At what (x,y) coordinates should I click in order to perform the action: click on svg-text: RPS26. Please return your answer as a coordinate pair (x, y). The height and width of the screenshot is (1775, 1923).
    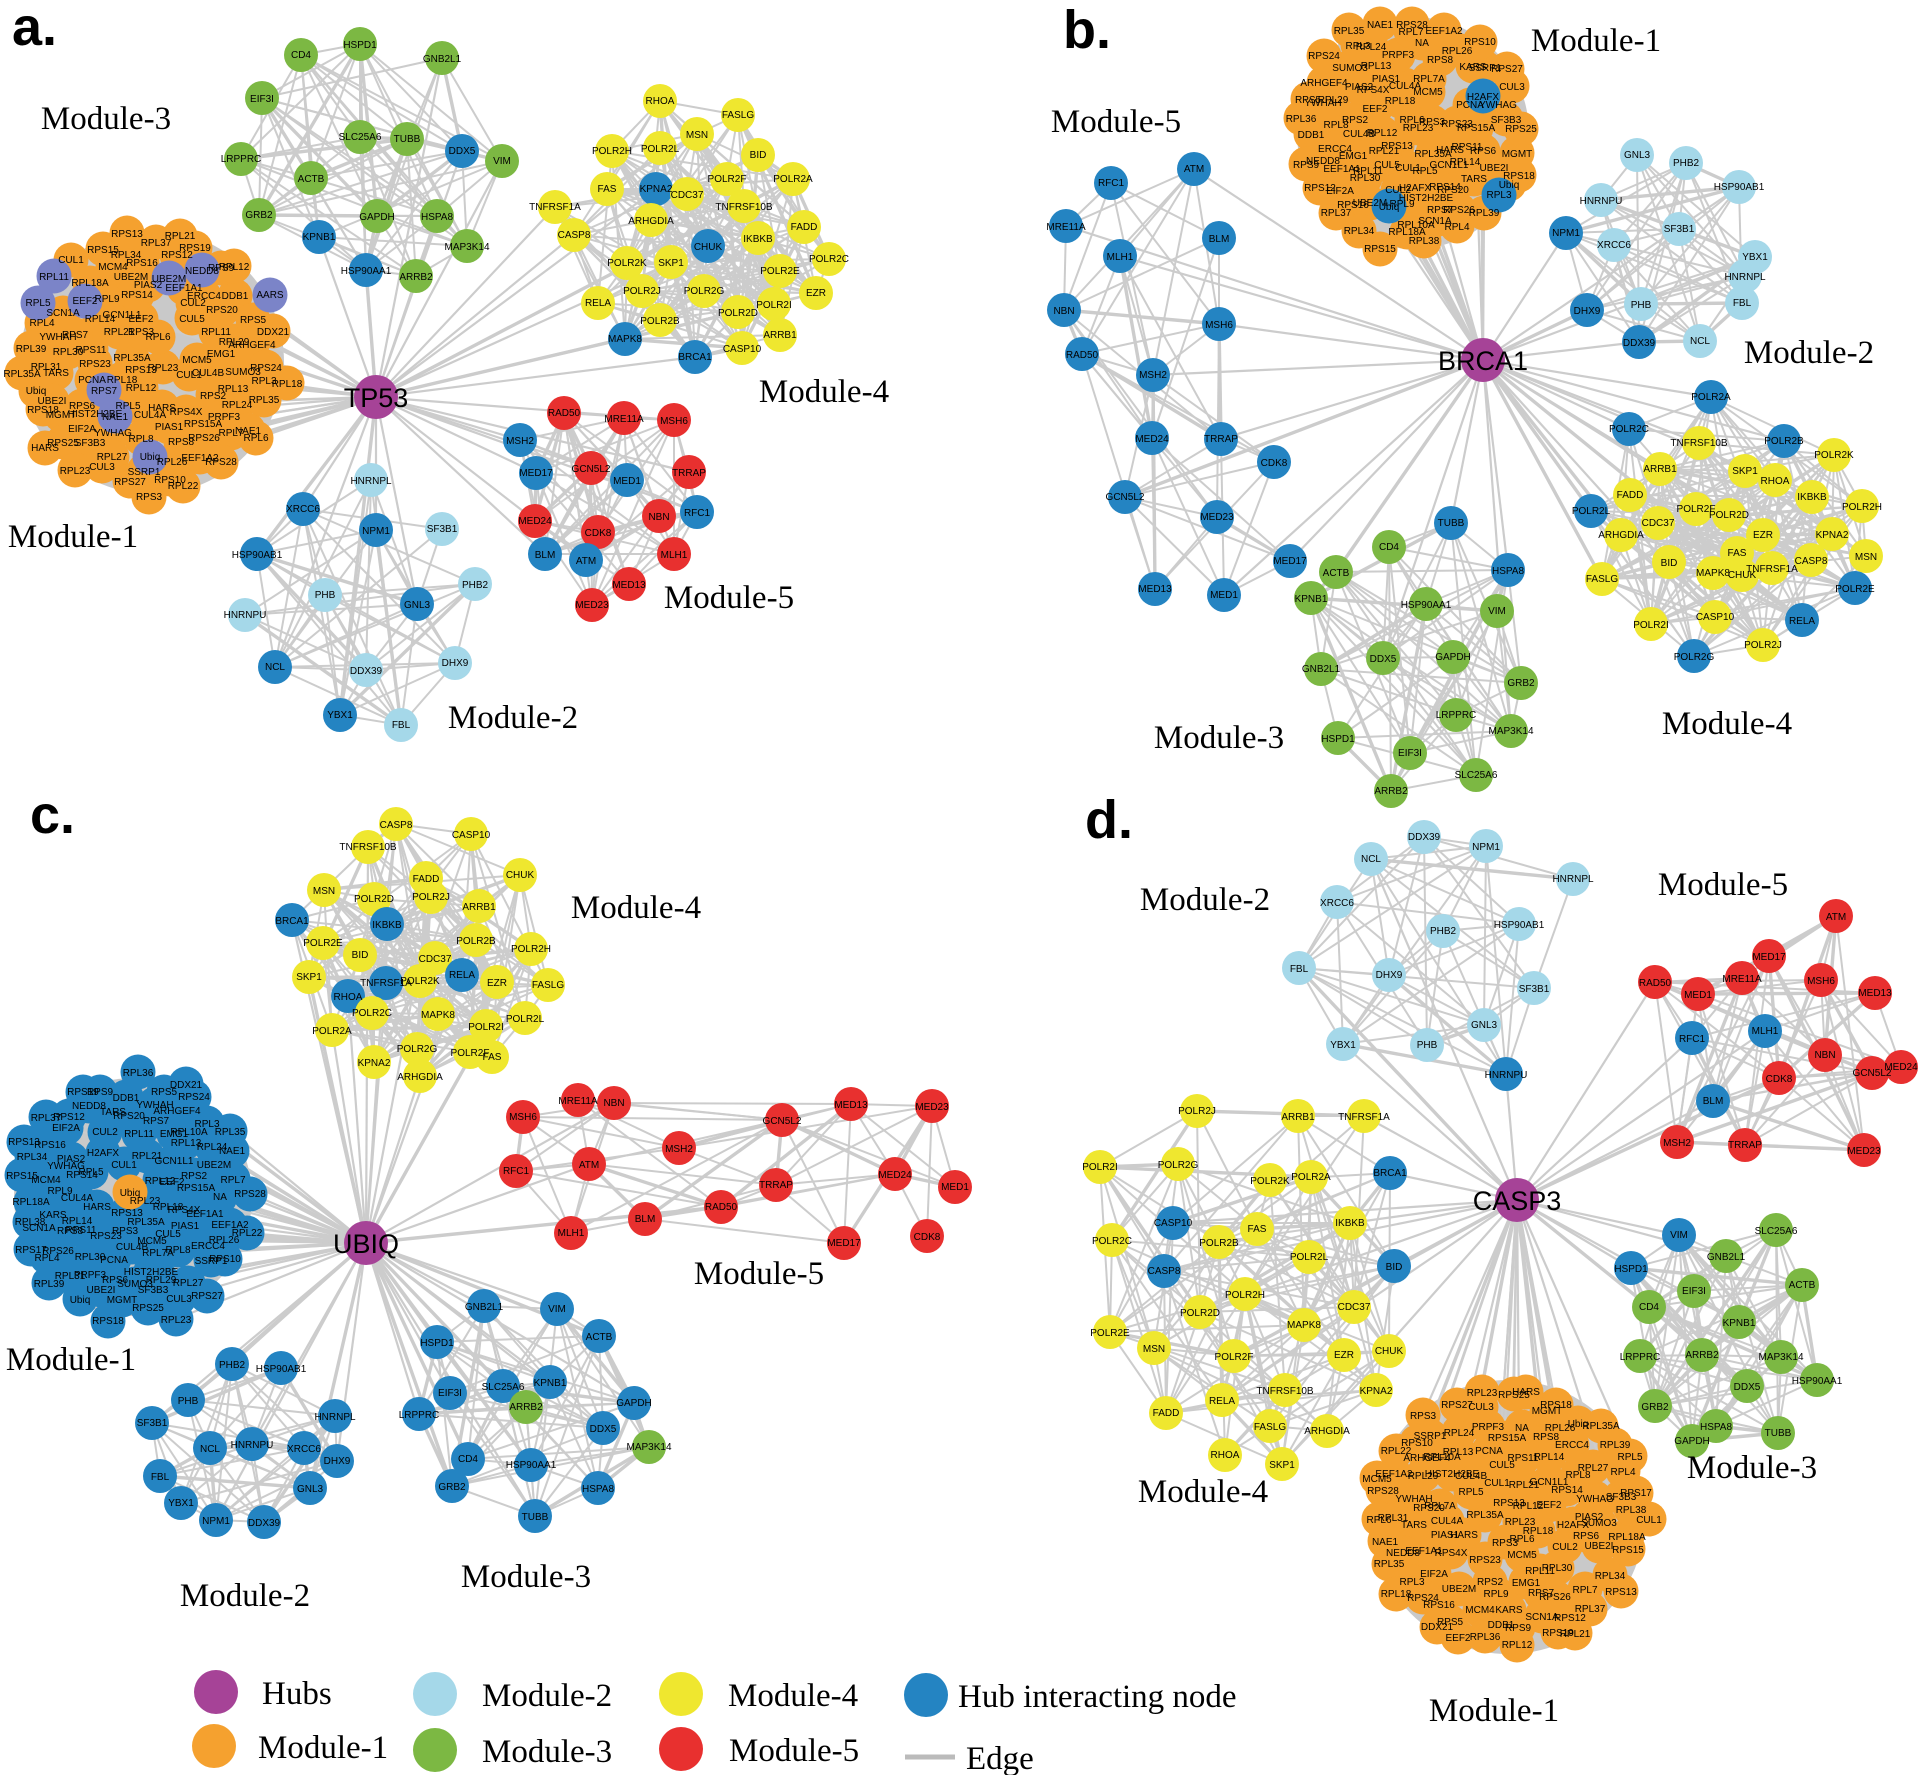
    Looking at the image, I should click on (1555, 1597).